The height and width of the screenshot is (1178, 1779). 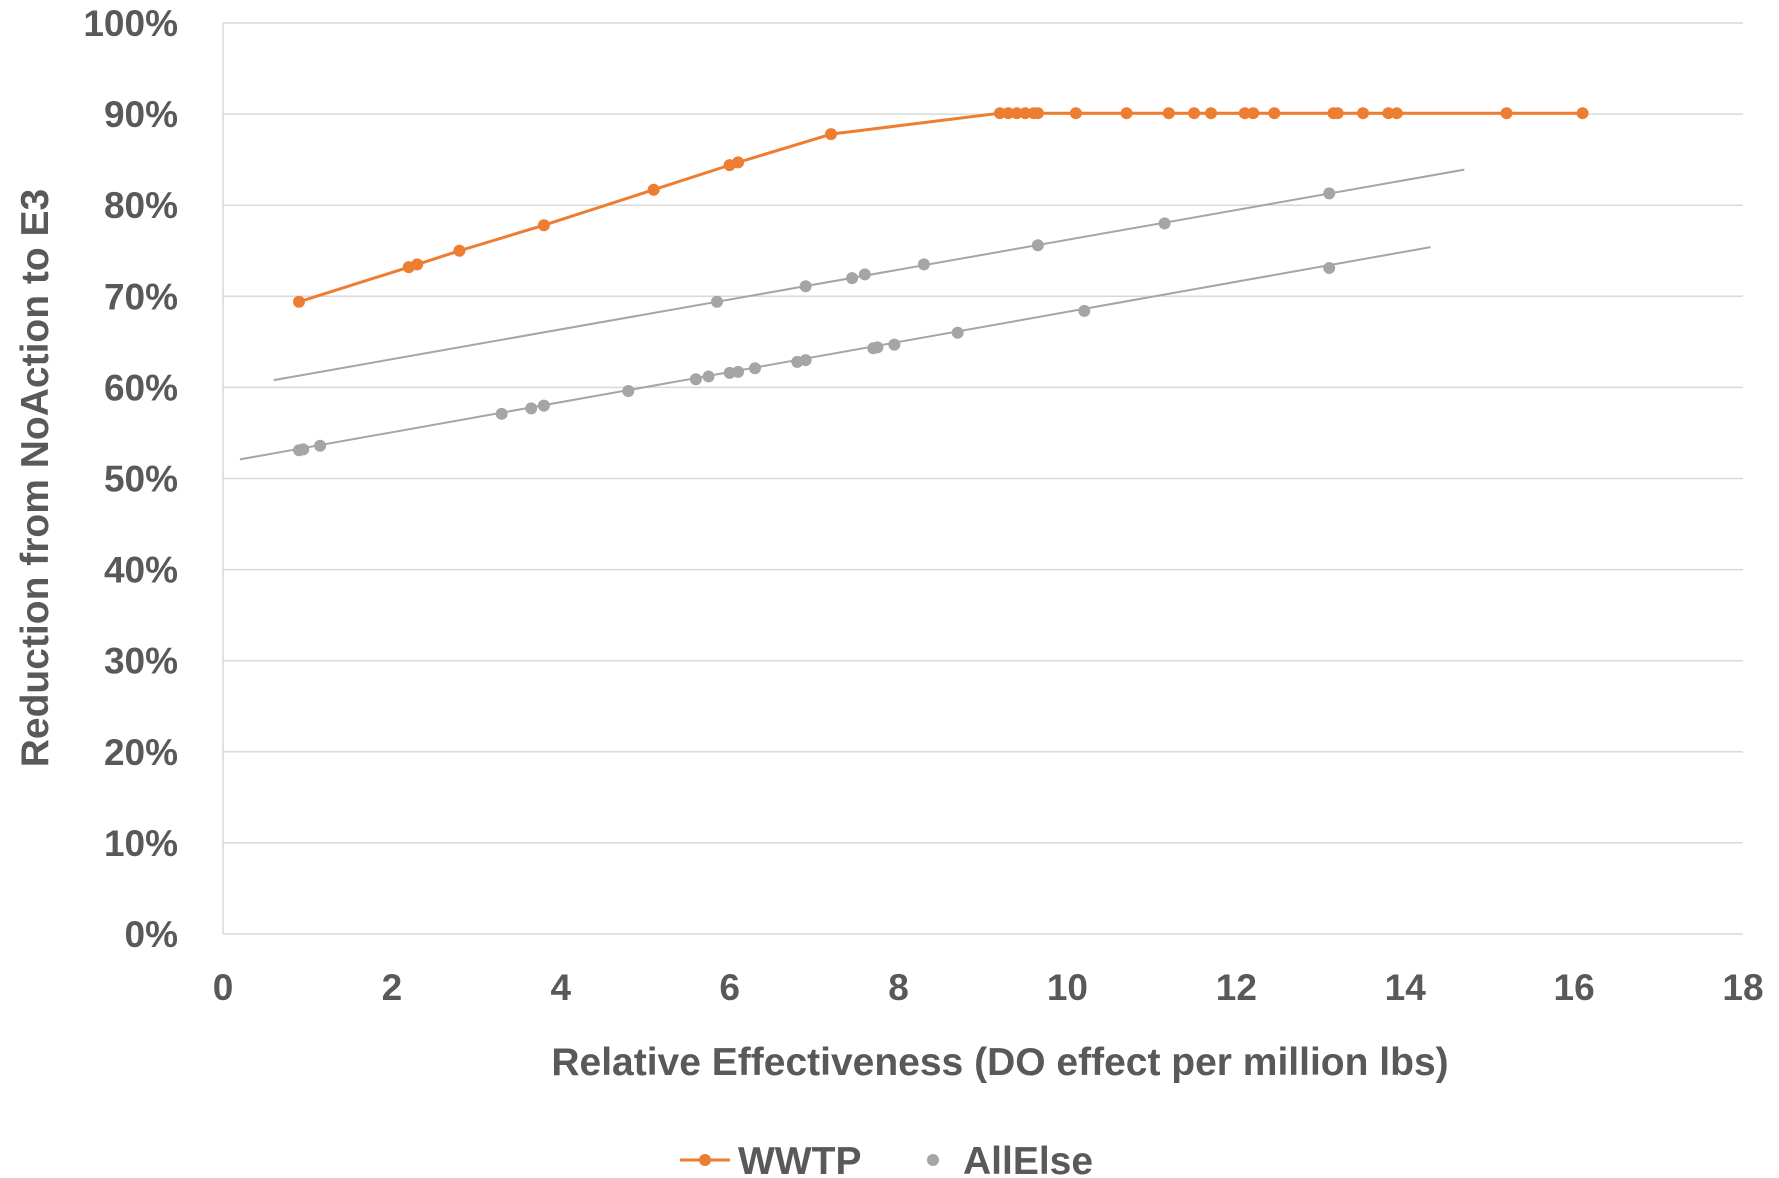 I want to click on y-tick-label: 50%, so click(x=141, y=479).